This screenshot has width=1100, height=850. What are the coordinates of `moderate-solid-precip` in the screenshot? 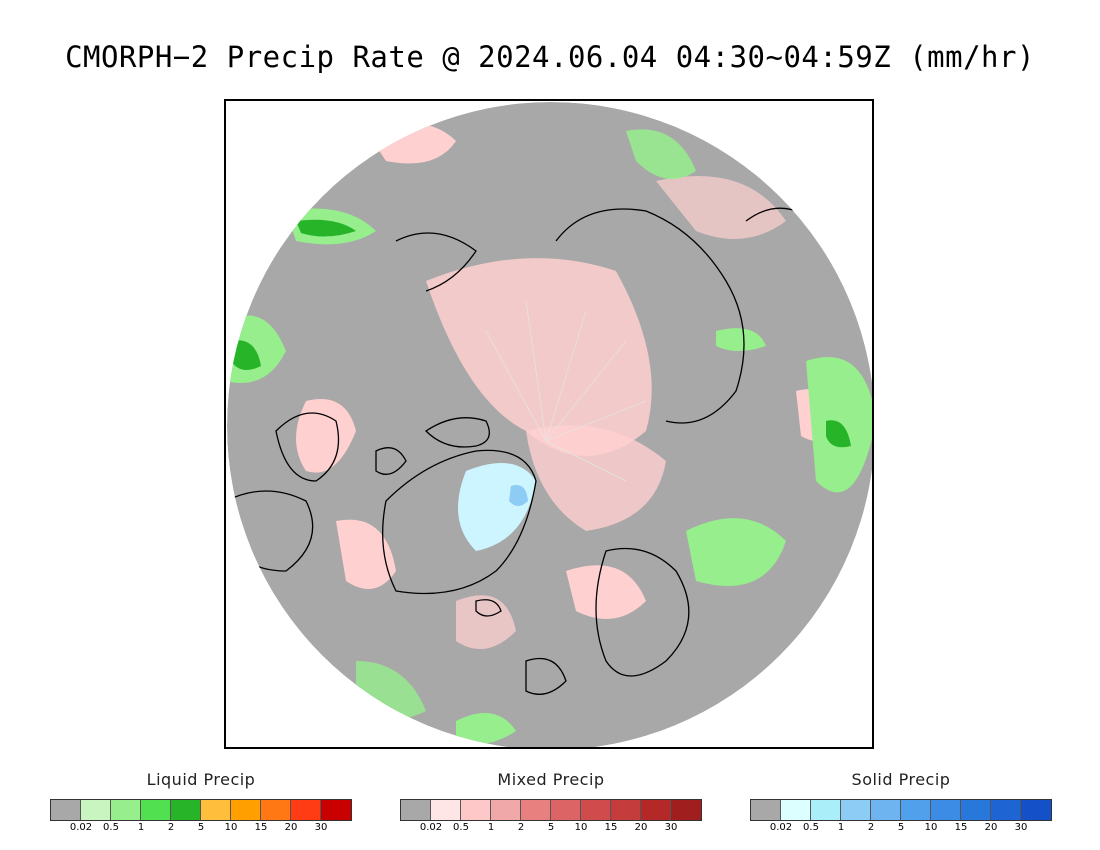 It's located at (518, 495).